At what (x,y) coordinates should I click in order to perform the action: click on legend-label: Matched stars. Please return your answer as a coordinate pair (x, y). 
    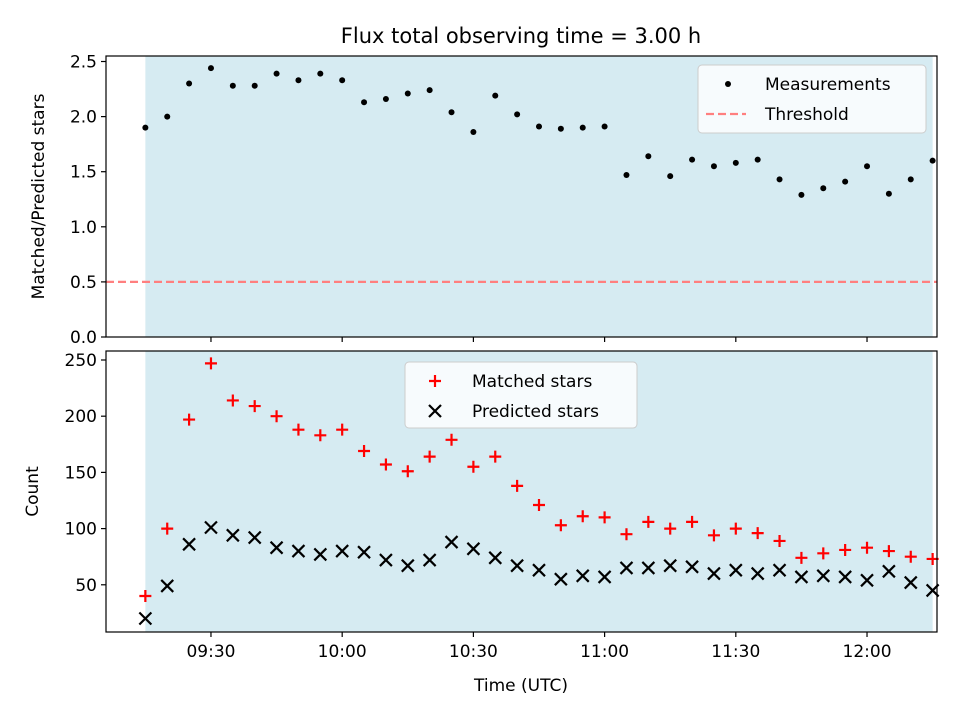
    Looking at the image, I should click on (532, 382).